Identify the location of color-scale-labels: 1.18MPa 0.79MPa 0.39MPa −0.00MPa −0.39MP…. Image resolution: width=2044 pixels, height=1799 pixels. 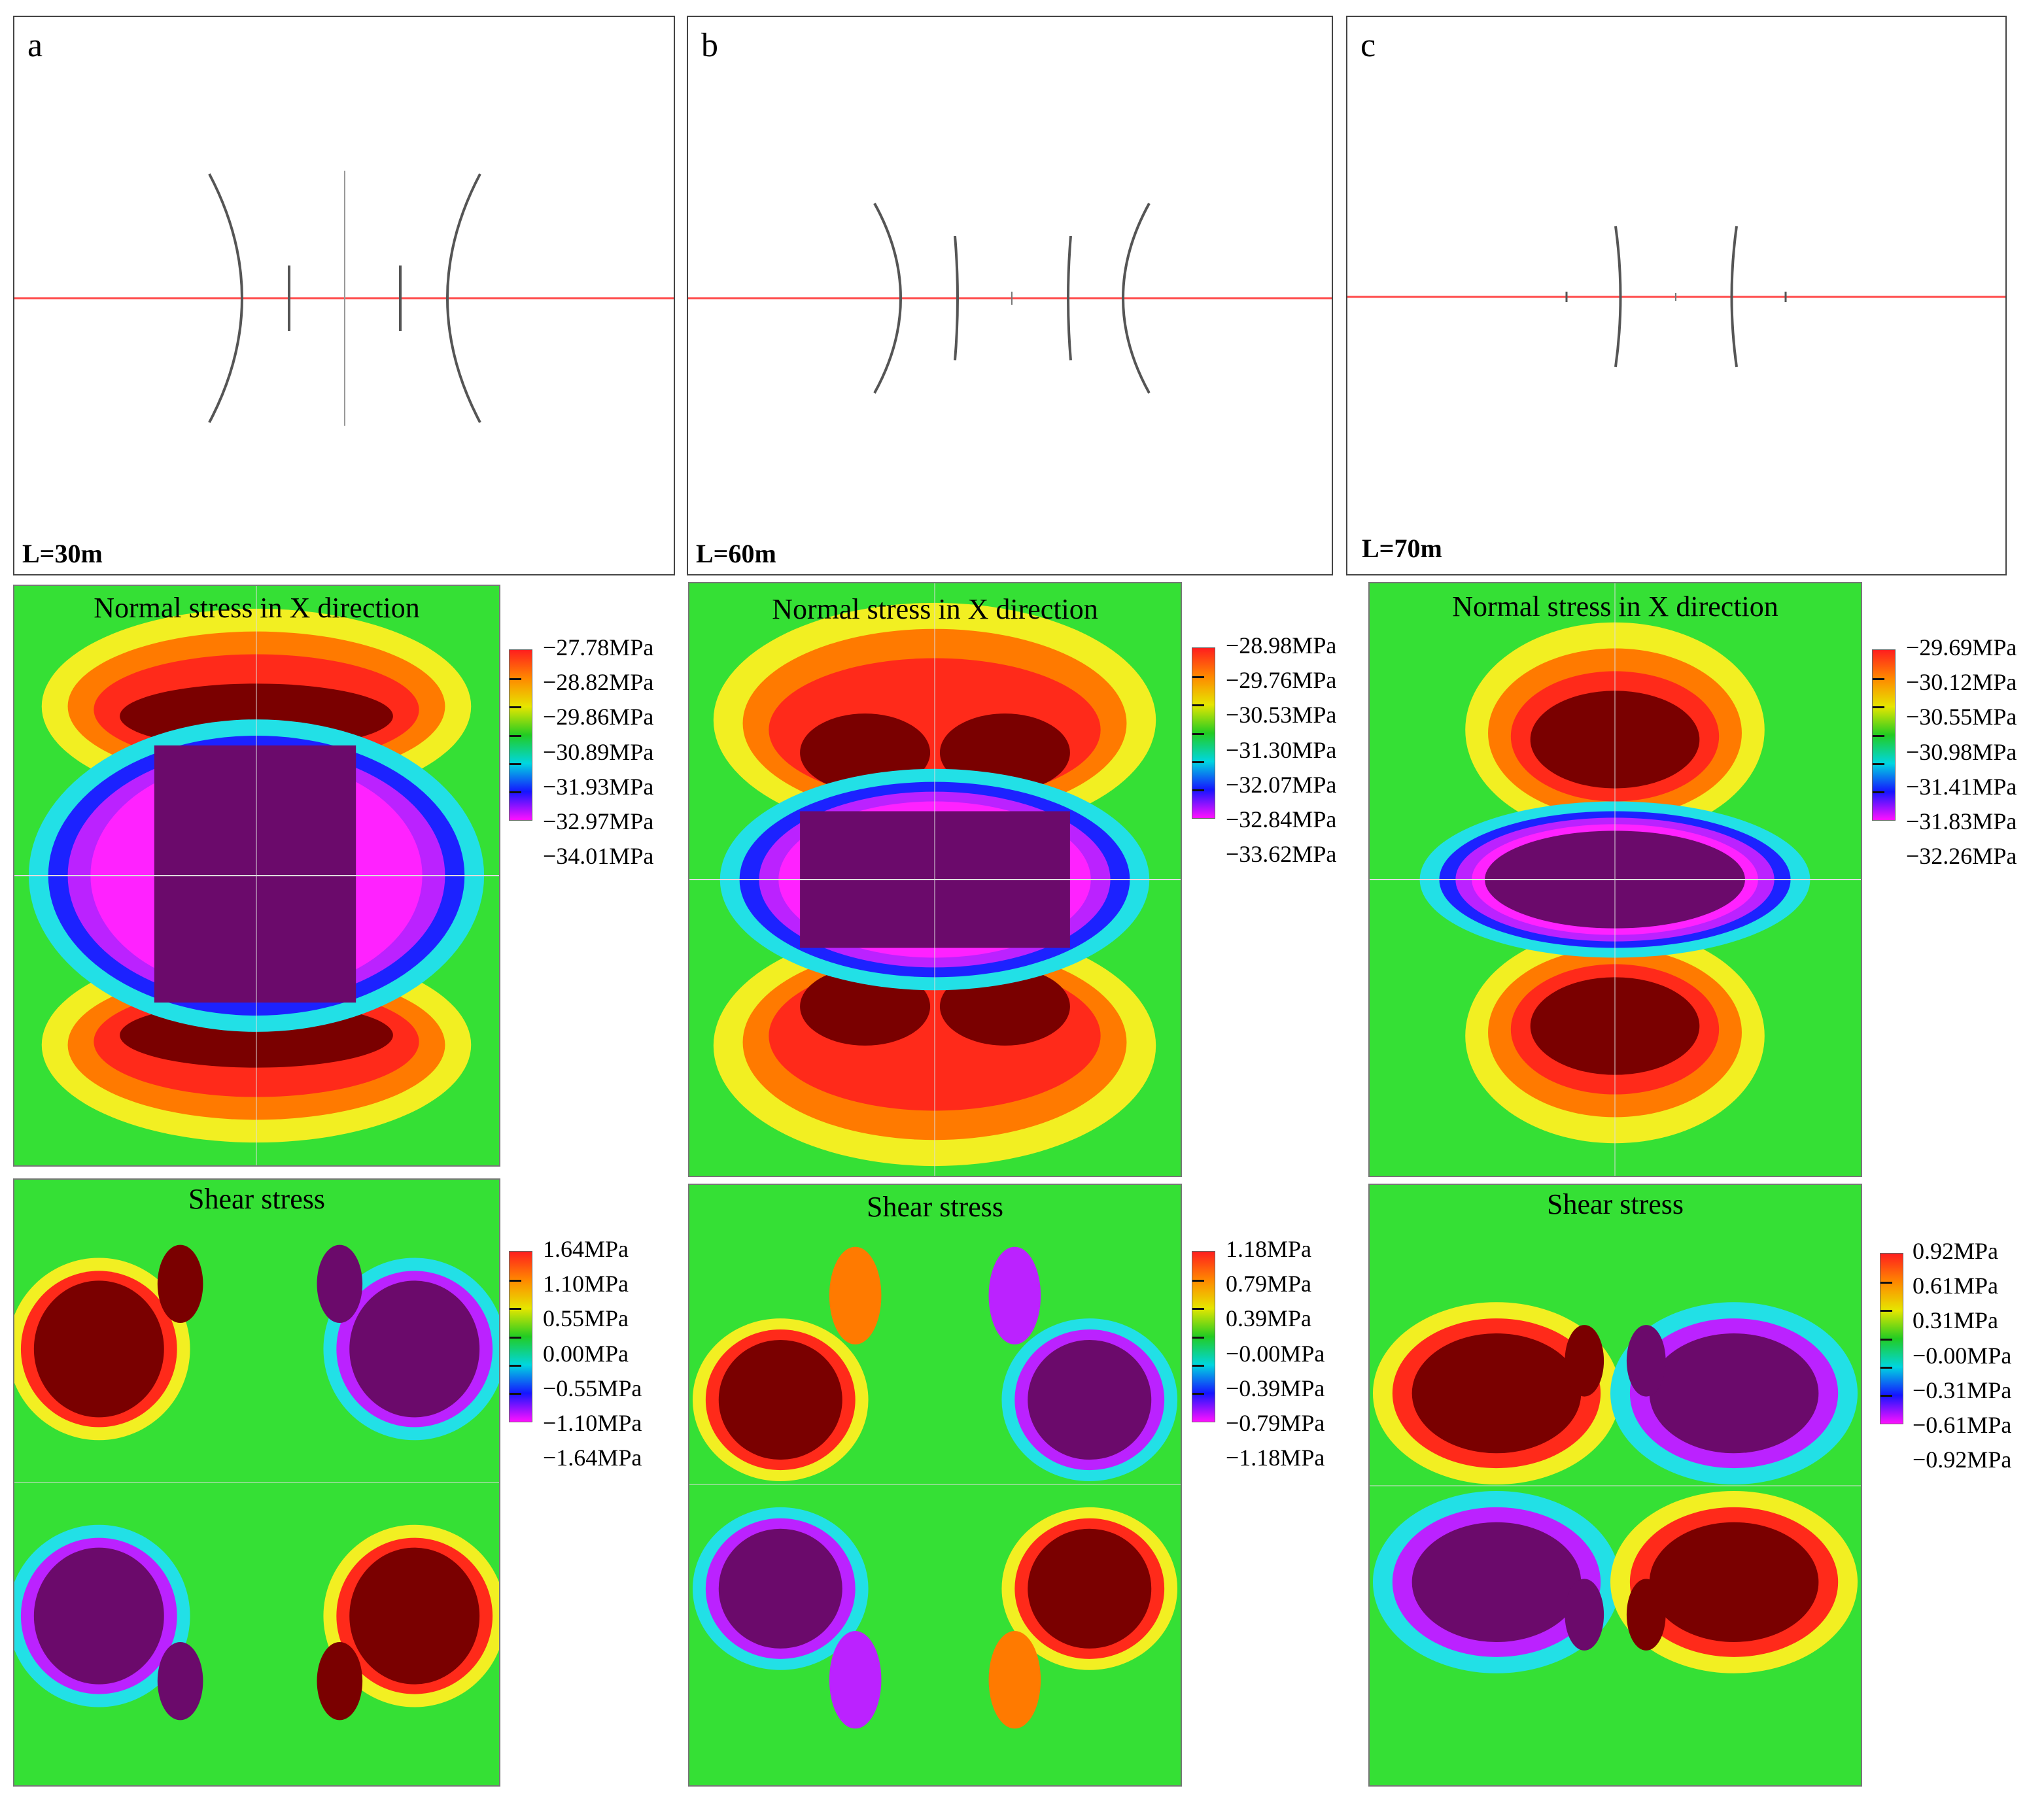
(1298, 1353).